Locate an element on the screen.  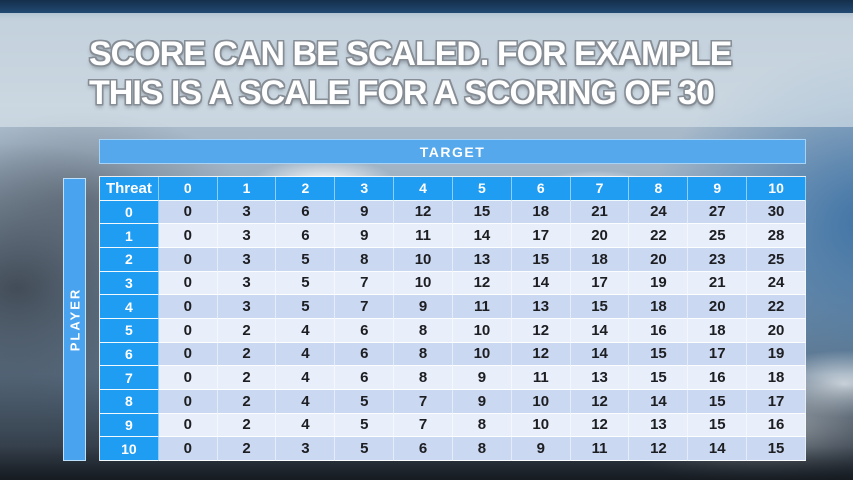
target-axis-header: TARGET is located at coordinates (452, 151).